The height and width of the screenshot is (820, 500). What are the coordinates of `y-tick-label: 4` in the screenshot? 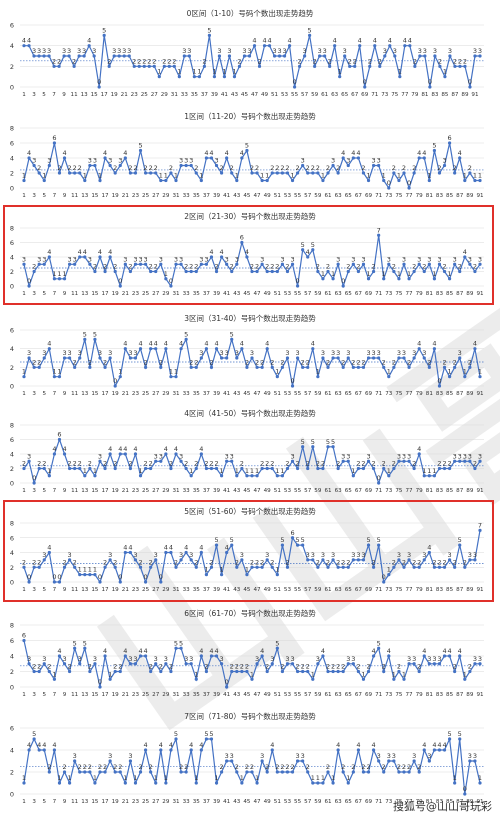 It's located at (12, 751).